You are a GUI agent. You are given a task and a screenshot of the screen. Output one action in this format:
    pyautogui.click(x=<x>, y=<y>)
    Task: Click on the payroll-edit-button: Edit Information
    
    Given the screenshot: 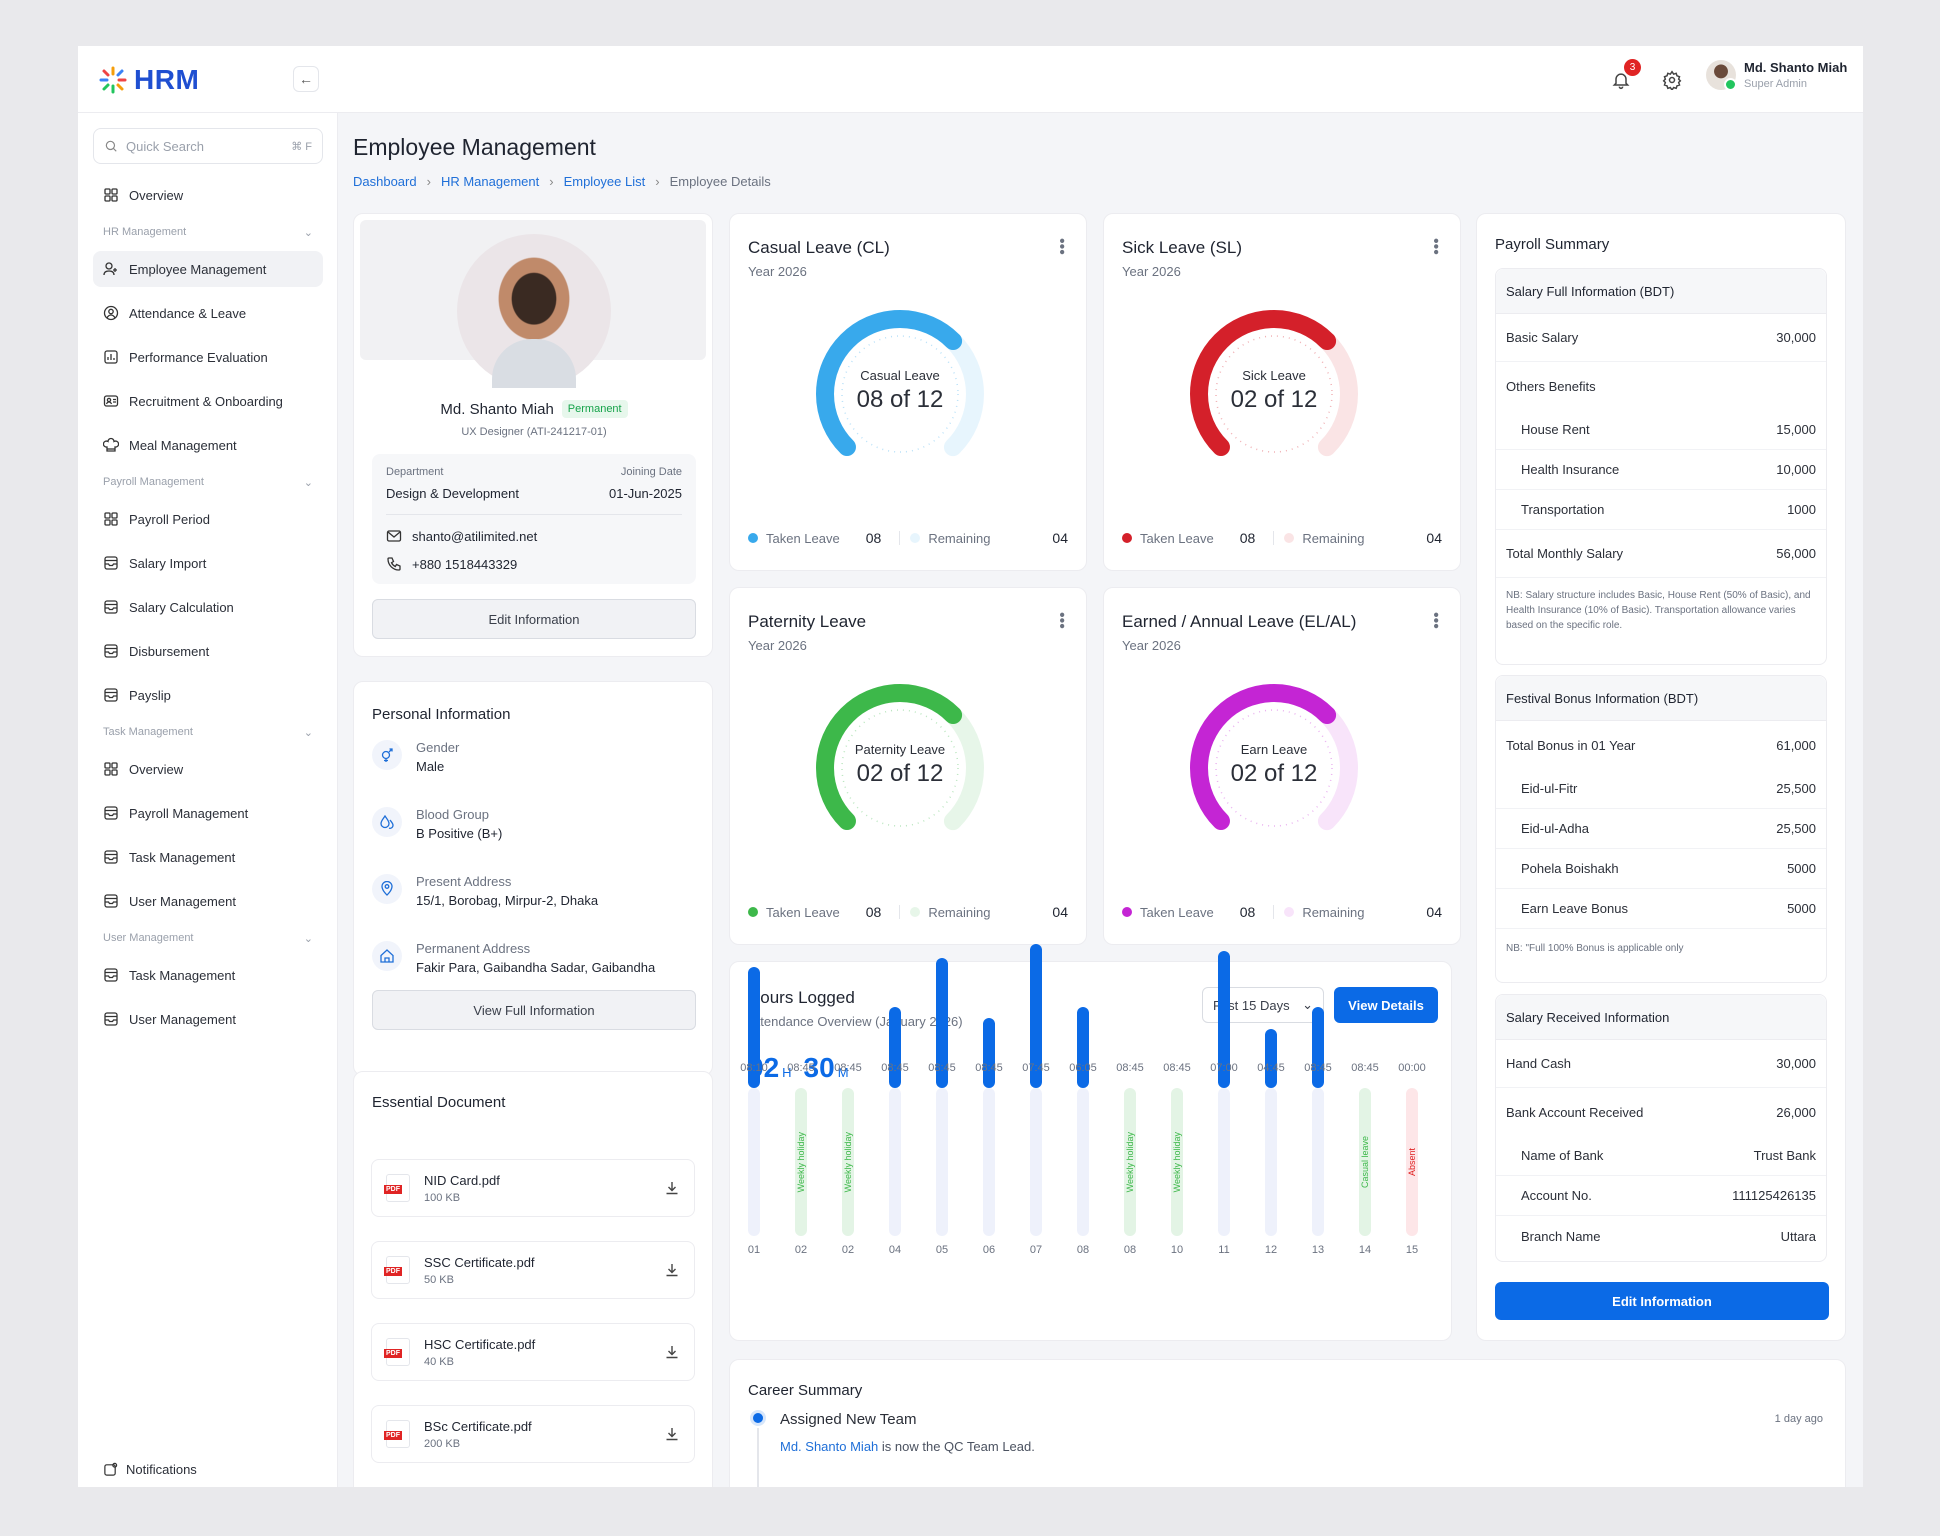 What is the action you would take?
    pyautogui.click(x=1662, y=1301)
    